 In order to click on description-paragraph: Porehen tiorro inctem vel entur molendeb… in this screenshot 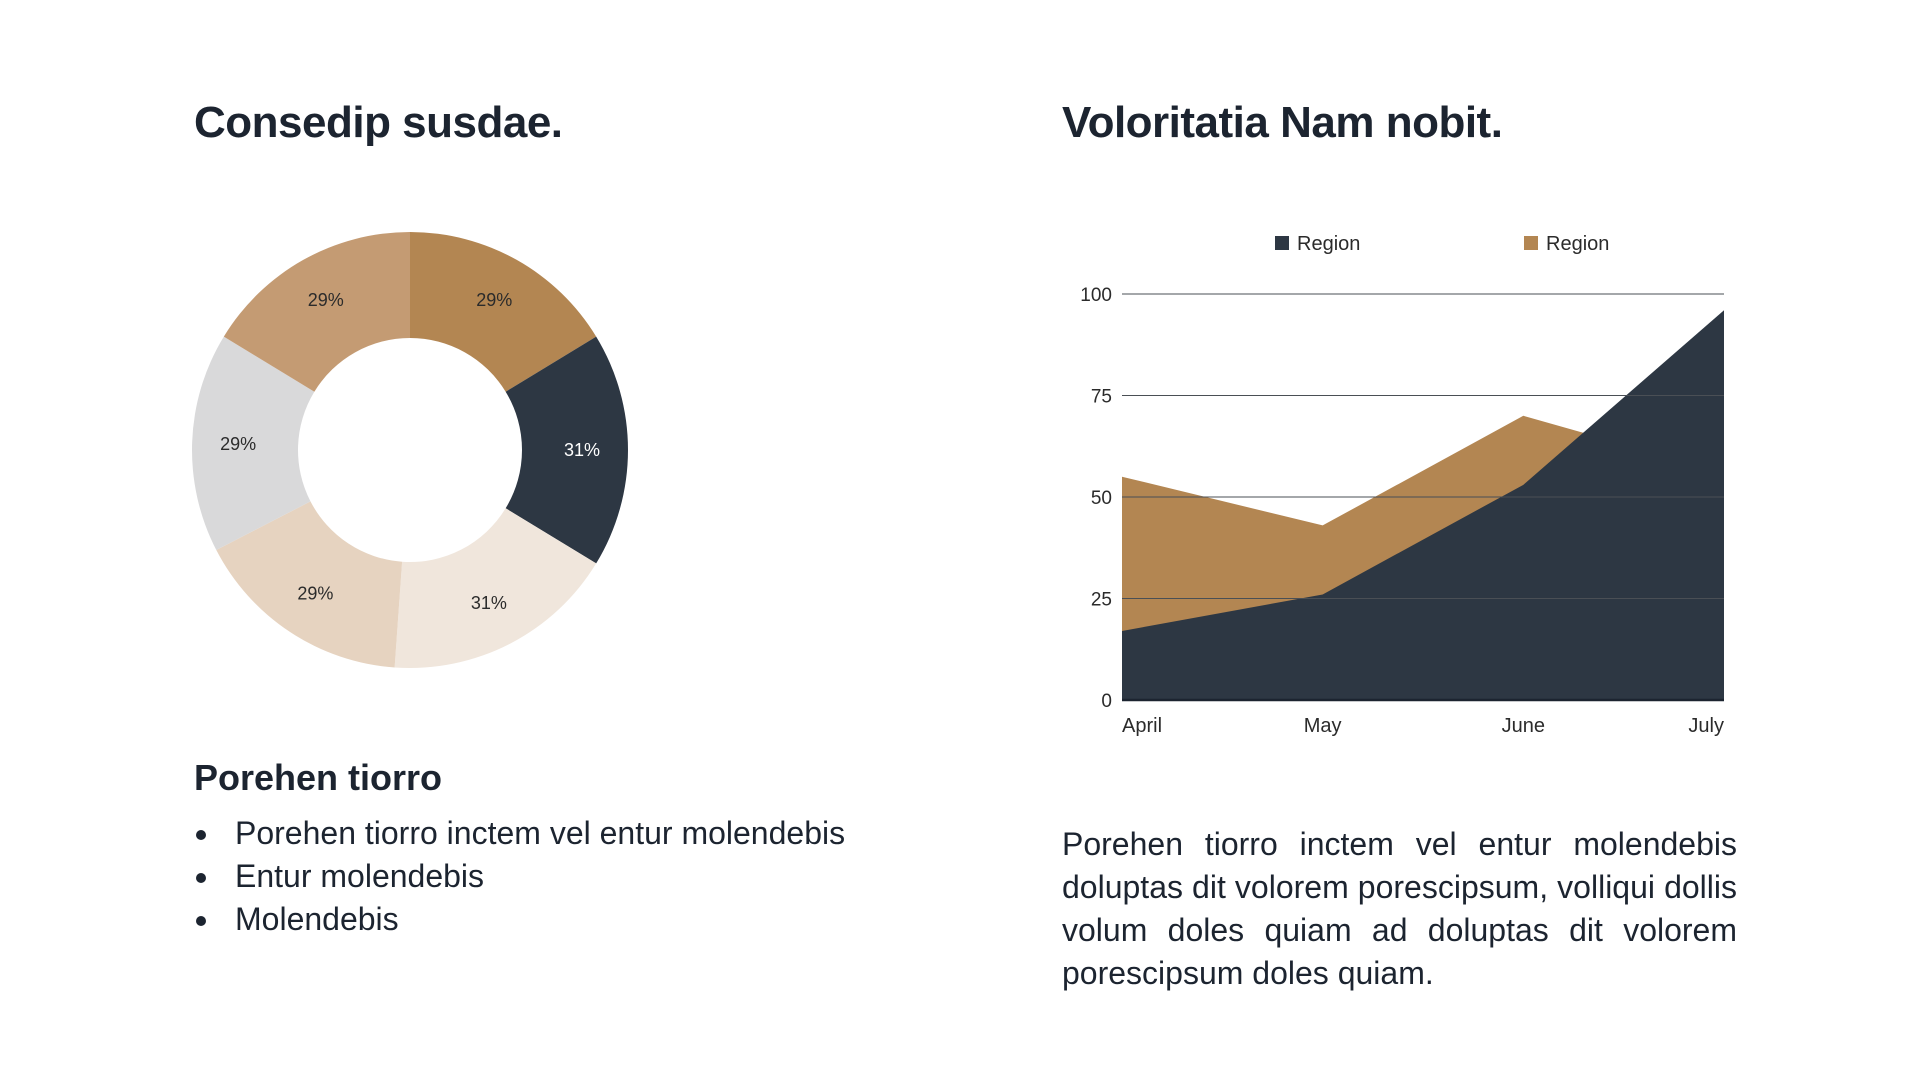, I will do `click(1399, 908)`.